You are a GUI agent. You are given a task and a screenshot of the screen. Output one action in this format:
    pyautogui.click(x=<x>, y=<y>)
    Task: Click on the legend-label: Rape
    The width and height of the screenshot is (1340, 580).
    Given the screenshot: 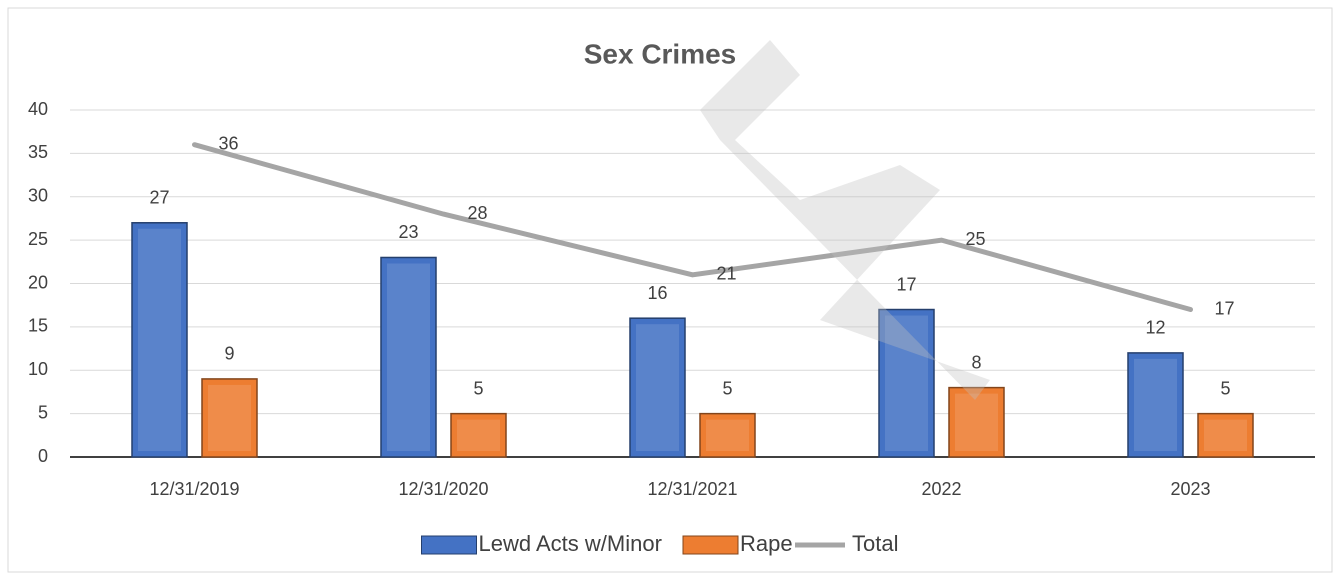 What is the action you would take?
    pyautogui.click(x=766, y=543)
    